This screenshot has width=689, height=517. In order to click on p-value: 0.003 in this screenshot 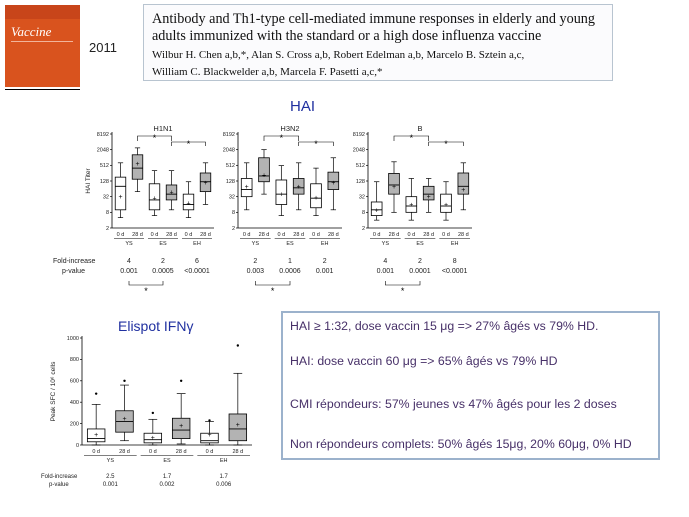, I will do `click(256, 271)`.